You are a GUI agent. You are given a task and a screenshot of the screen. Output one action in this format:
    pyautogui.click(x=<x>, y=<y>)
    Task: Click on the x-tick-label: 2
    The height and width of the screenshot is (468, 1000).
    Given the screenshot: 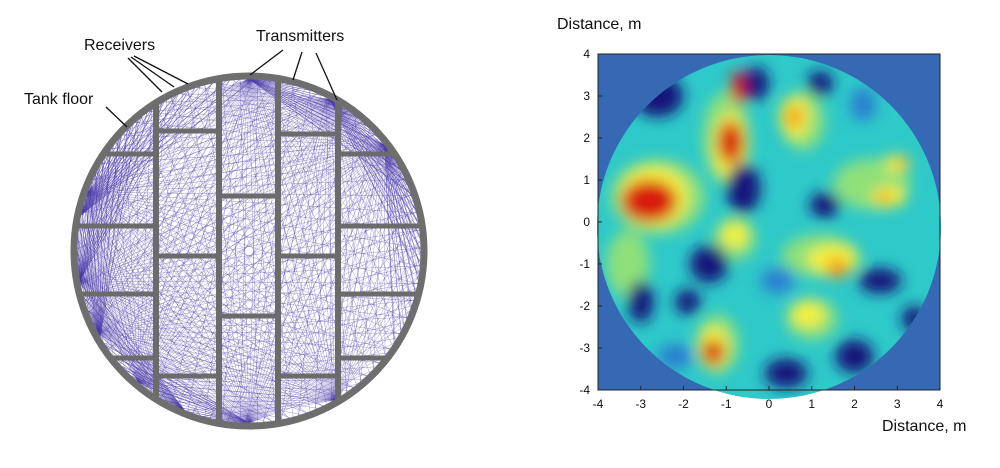 What is the action you would take?
    pyautogui.click(x=854, y=404)
    